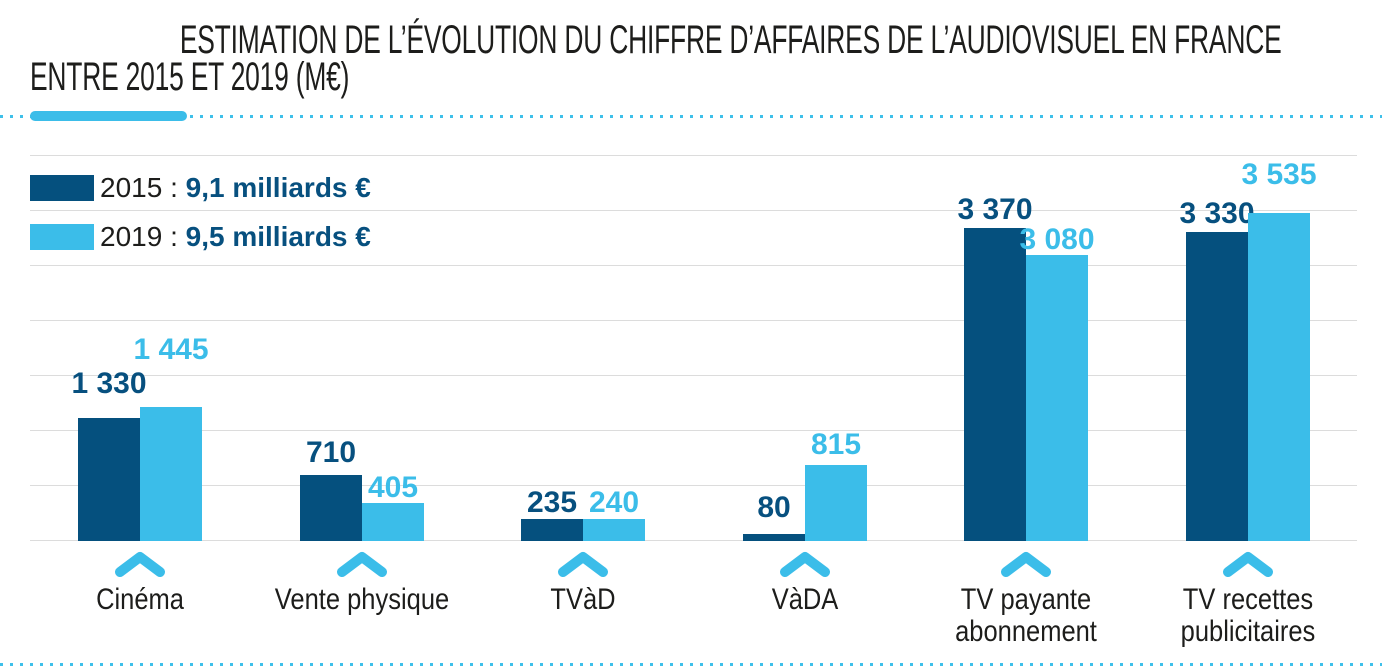 The height and width of the screenshot is (672, 1382). Describe the element at coordinates (1057, 239) in the screenshot. I see `value-label-2019-tv-payante-abonnement: 3 080` at that location.